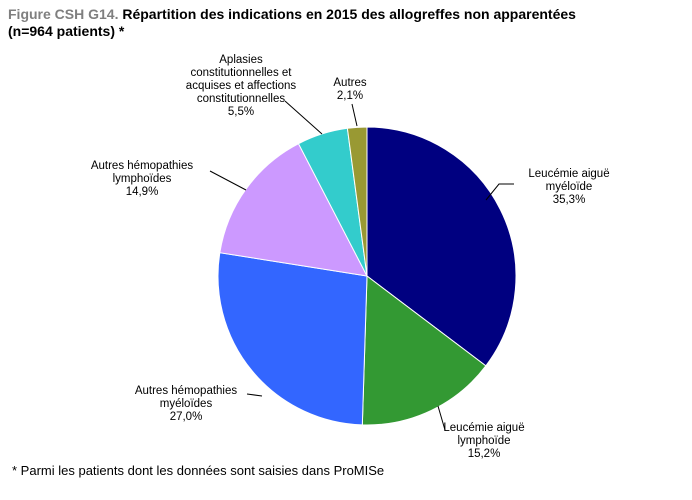  Describe the element at coordinates (66, 31) in the screenshot. I see `title-text-line2: (n=964 patients) *` at that location.